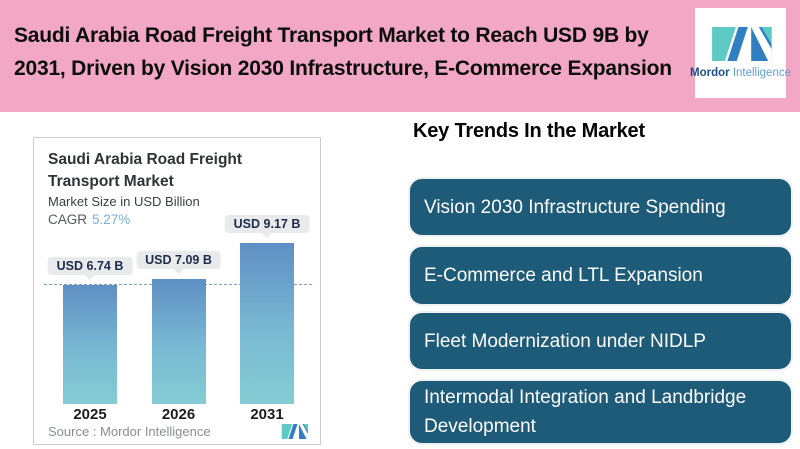 The image size is (800, 449). Describe the element at coordinates (565, 341) in the screenshot. I see `trend-box-label: Fleet Modernization under NIDLP` at that location.